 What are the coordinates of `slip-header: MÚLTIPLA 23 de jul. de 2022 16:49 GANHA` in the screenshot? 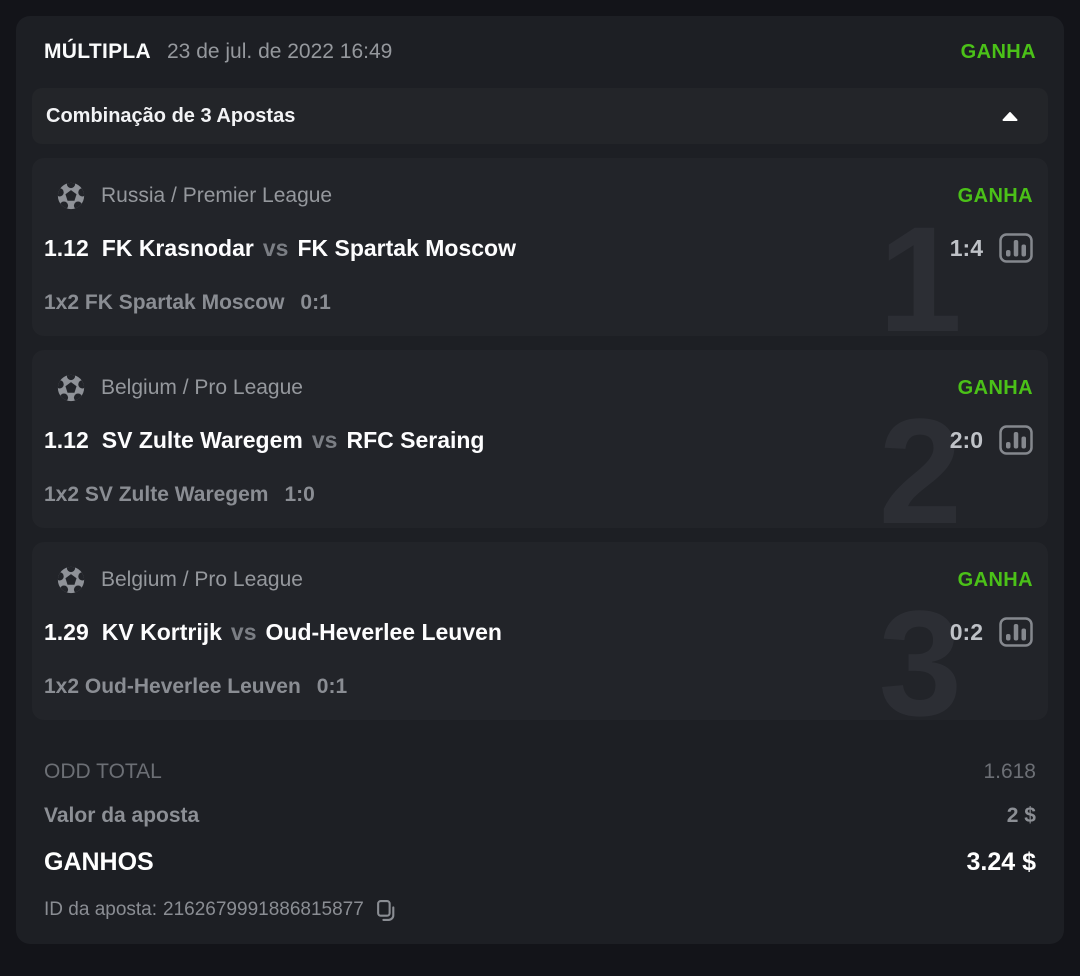 It's located at (540, 52).